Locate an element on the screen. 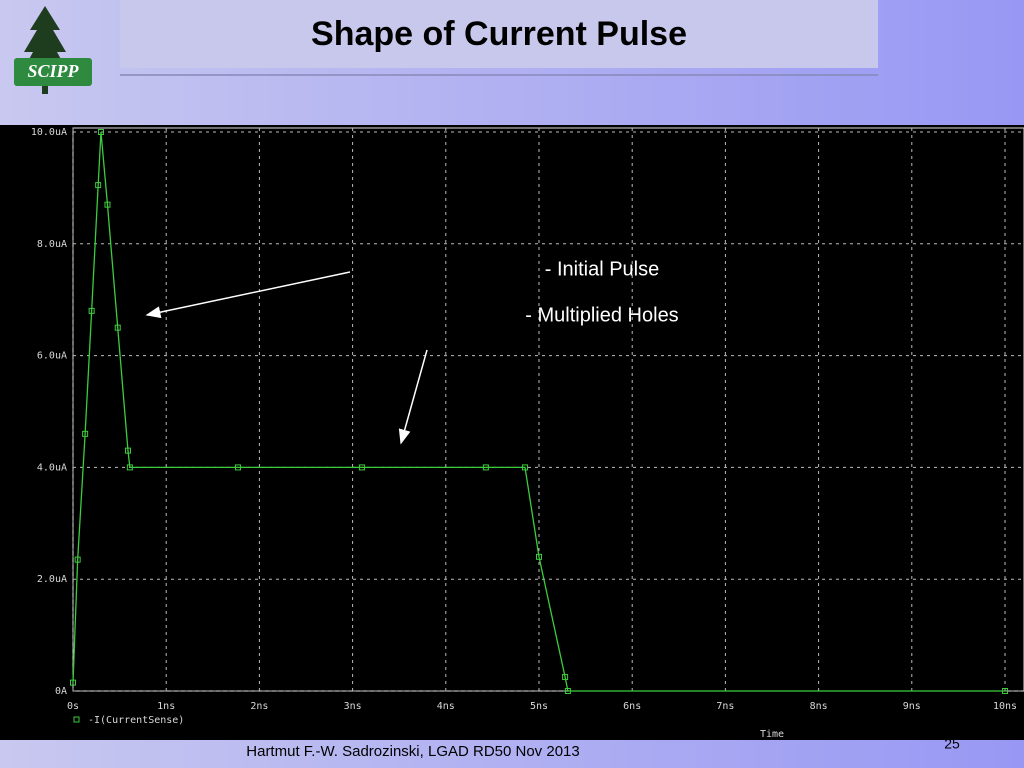 This screenshot has width=1024, height=768. logo-text: SCIPP is located at coordinates (53, 71).